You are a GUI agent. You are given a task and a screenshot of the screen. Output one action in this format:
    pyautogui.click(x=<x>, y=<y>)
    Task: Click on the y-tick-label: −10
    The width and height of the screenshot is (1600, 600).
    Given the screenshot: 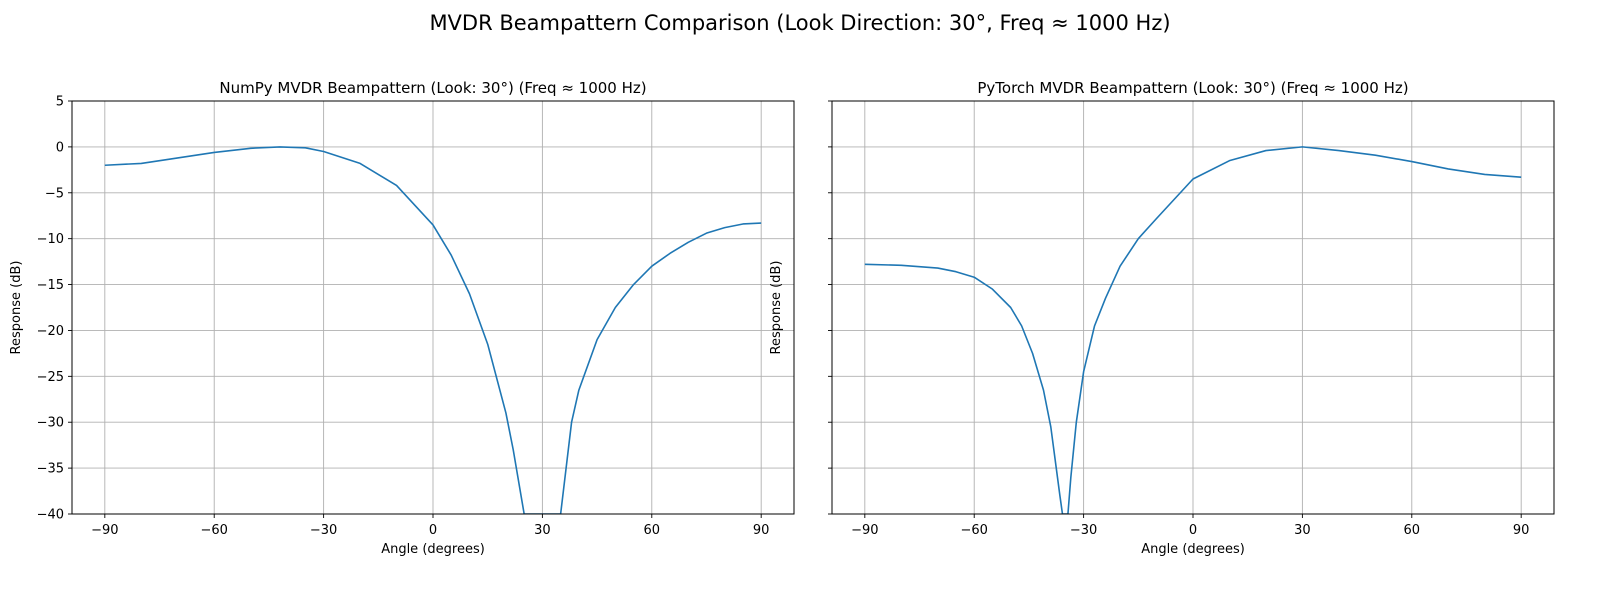 What is the action you would take?
    pyautogui.click(x=50, y=239)
    